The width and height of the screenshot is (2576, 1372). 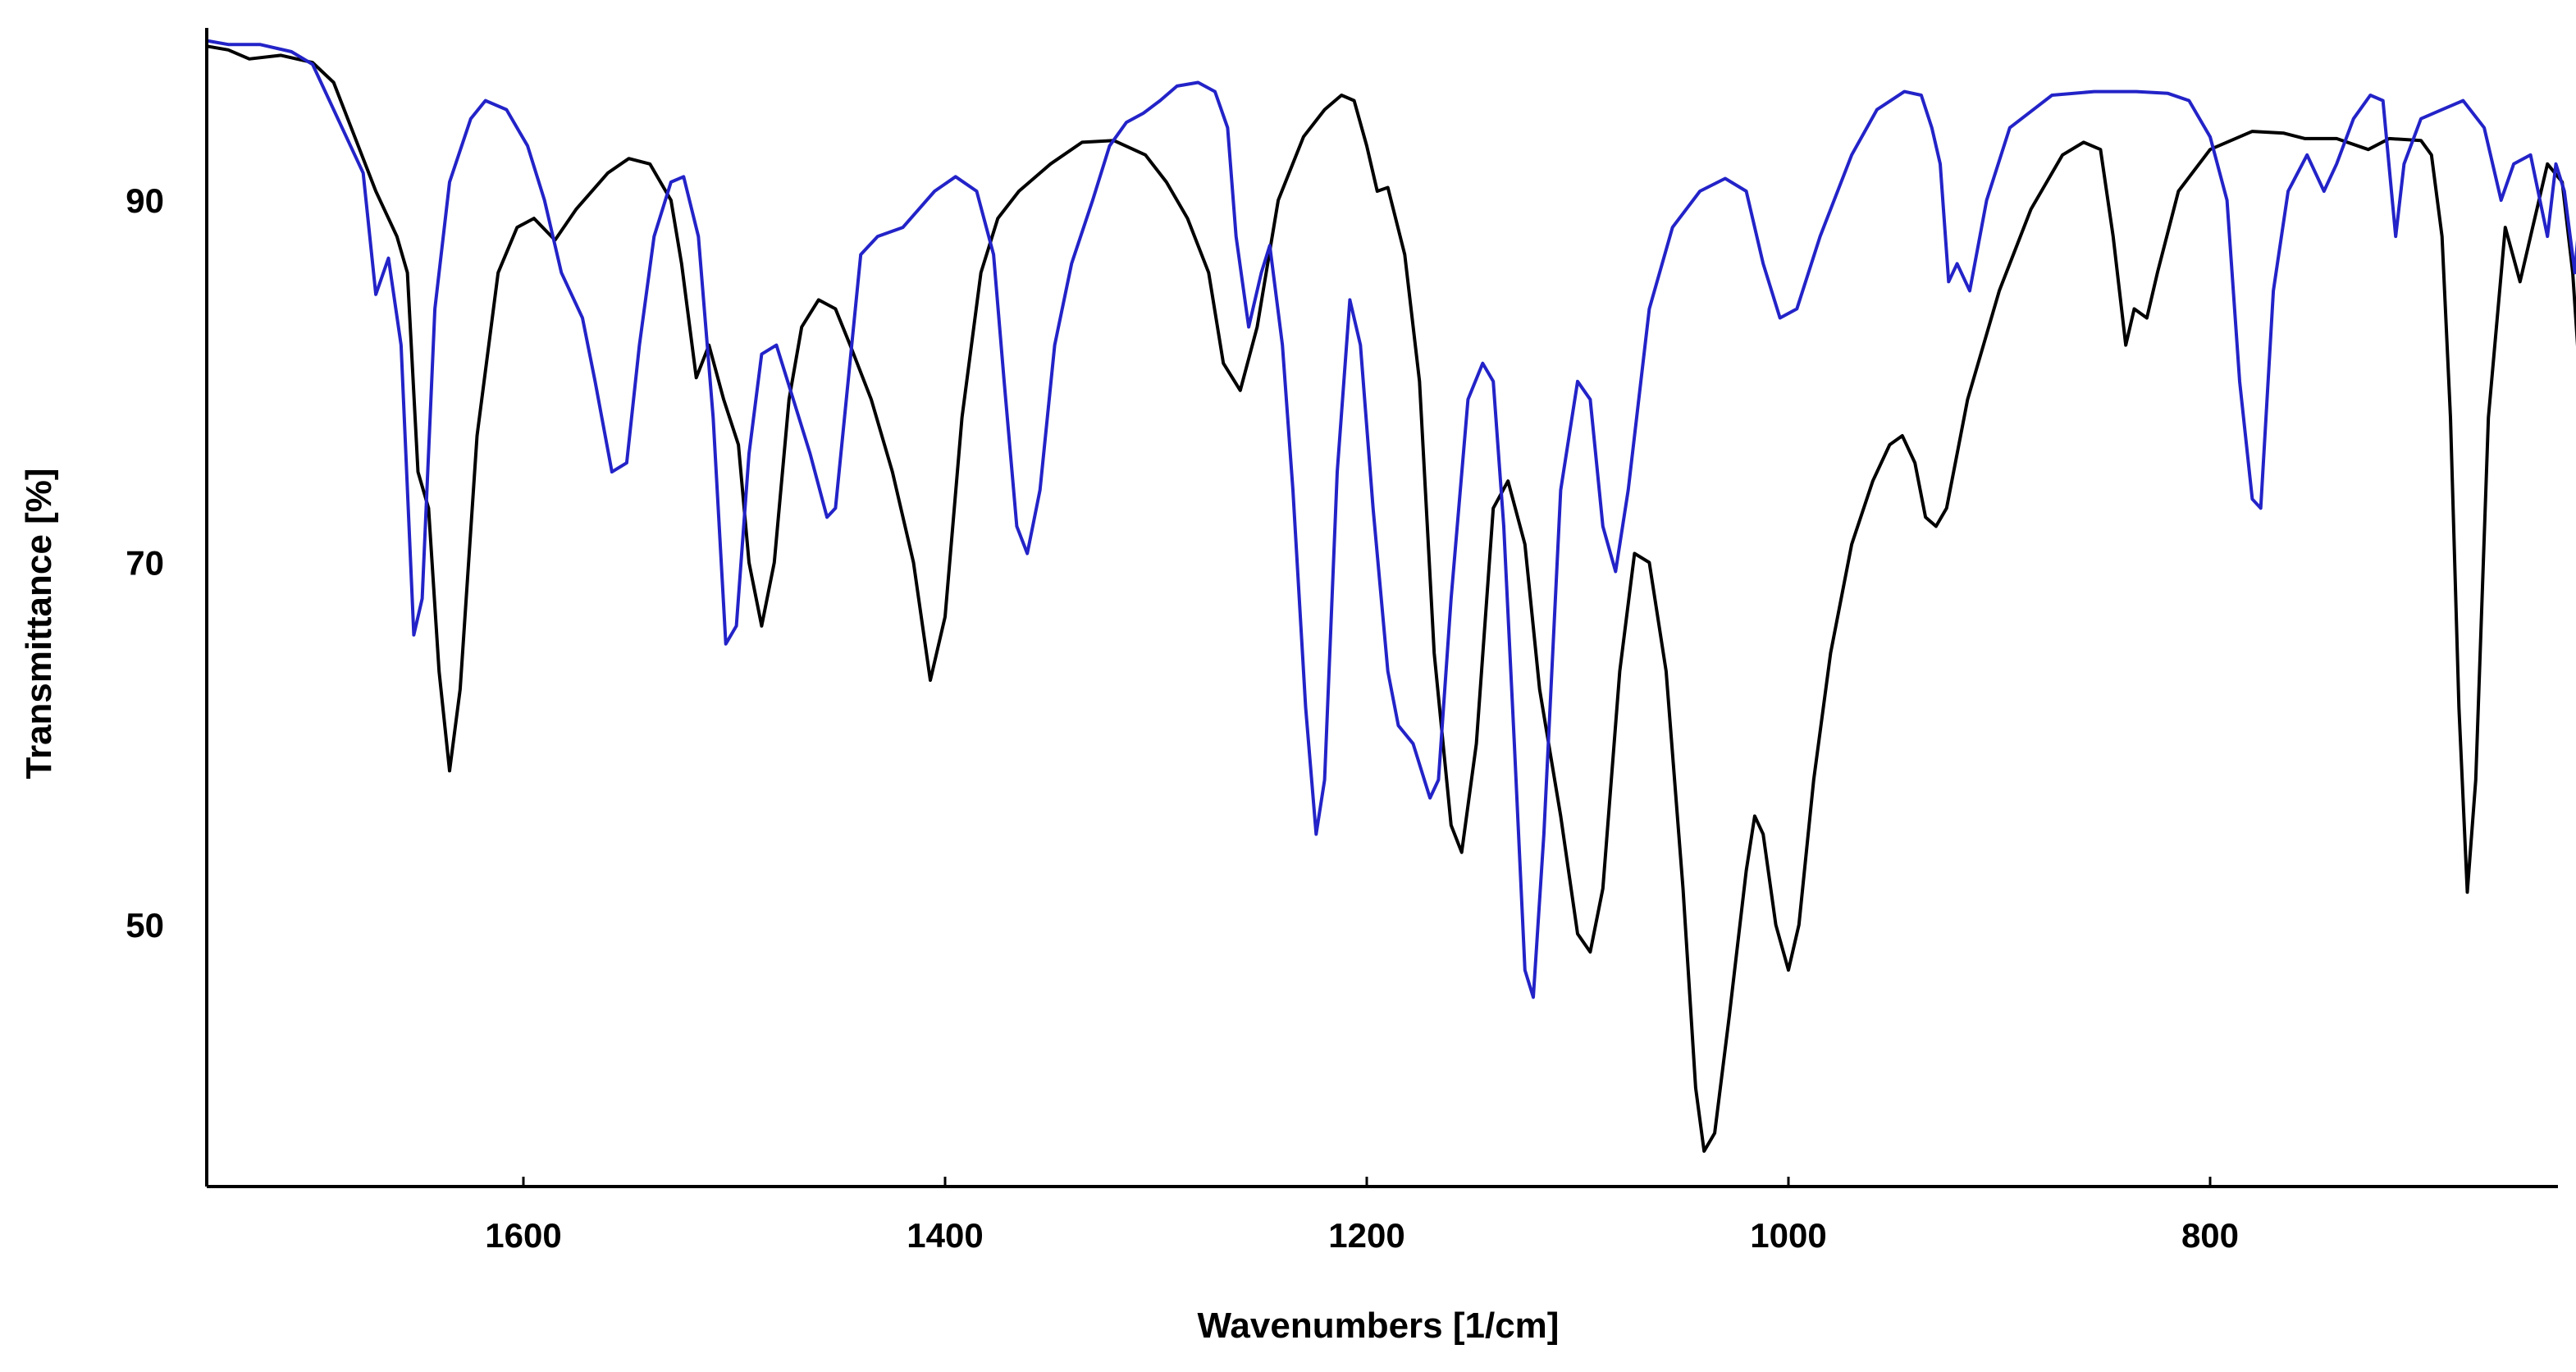 I want to click on x-axis-title: Wavenumbers [1/cm], so click(x=1379, y=1326).